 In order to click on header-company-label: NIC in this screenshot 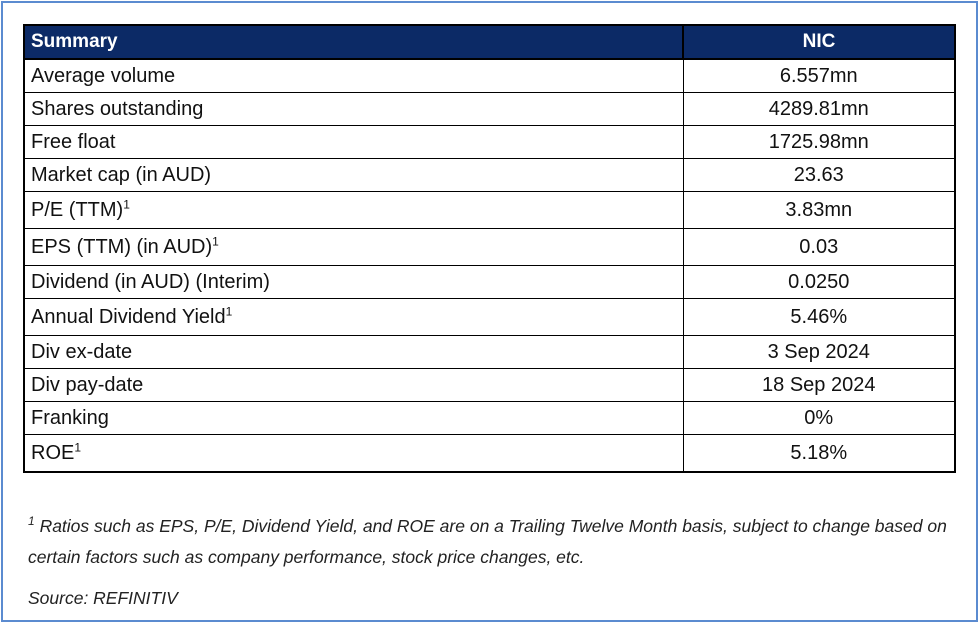, I will do `click(819, 42)`.